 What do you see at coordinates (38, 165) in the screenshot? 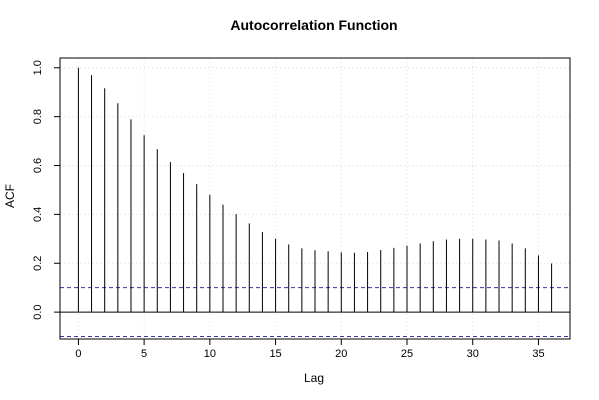
I see `y-tick-label: 0.6` at bounding box center [38, 165].